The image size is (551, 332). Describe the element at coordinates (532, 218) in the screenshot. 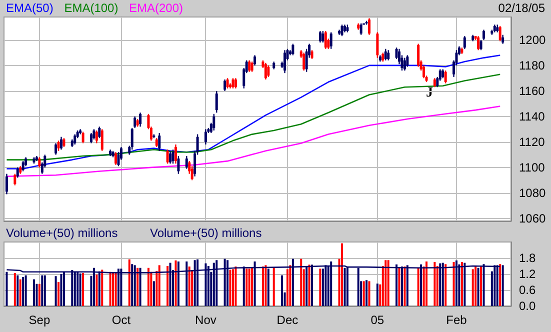

I see `y-tick-label: 1060` at that location.